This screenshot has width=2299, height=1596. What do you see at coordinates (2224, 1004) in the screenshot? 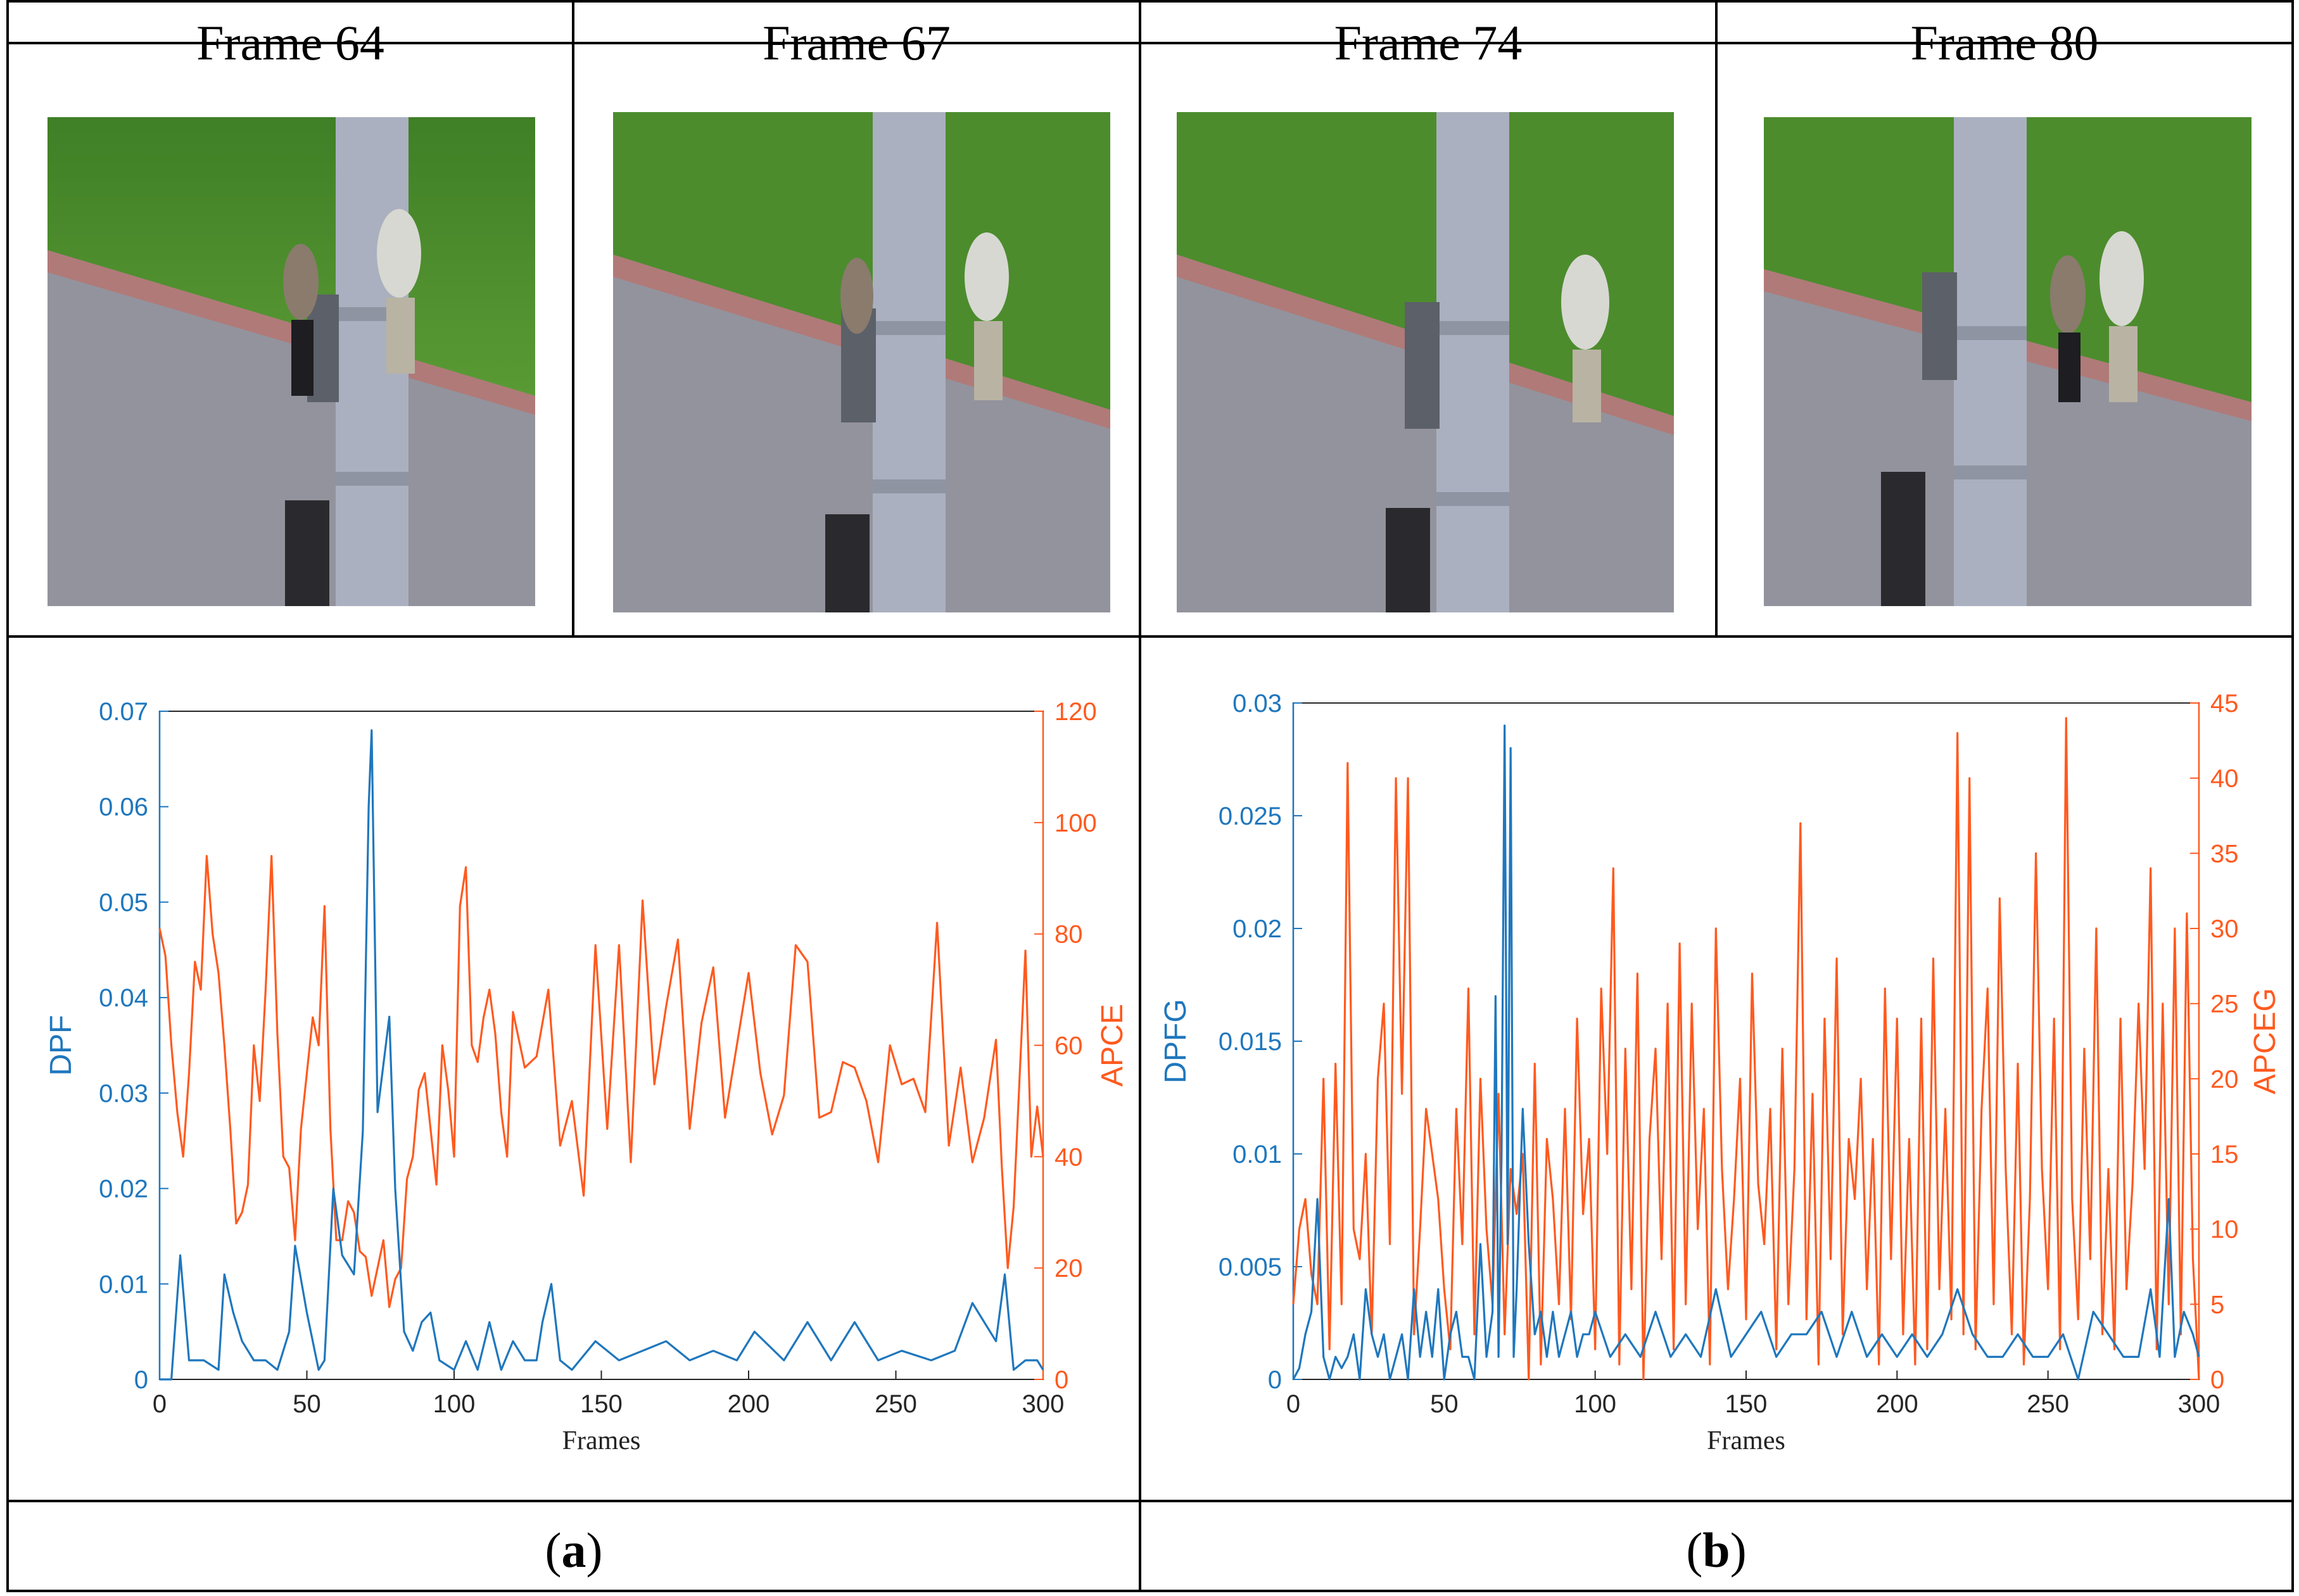
I see `chart-b-y-right-tick-label: 25` at bounding box center [2224, 1004].